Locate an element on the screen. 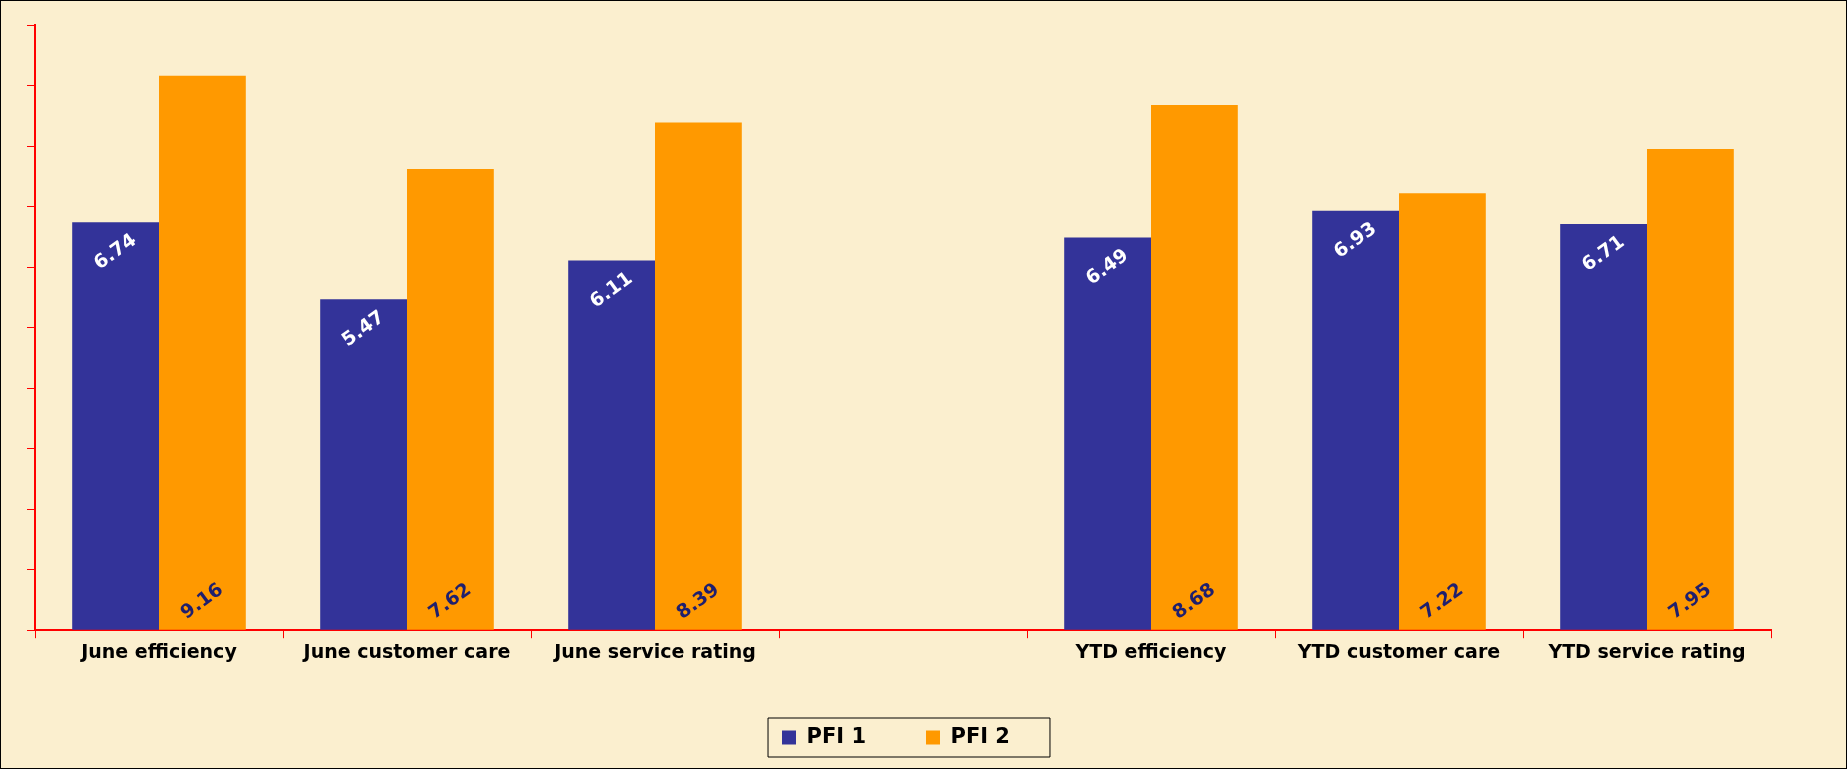  x-tick-label: June customer care is located at coordinates (406, 650).